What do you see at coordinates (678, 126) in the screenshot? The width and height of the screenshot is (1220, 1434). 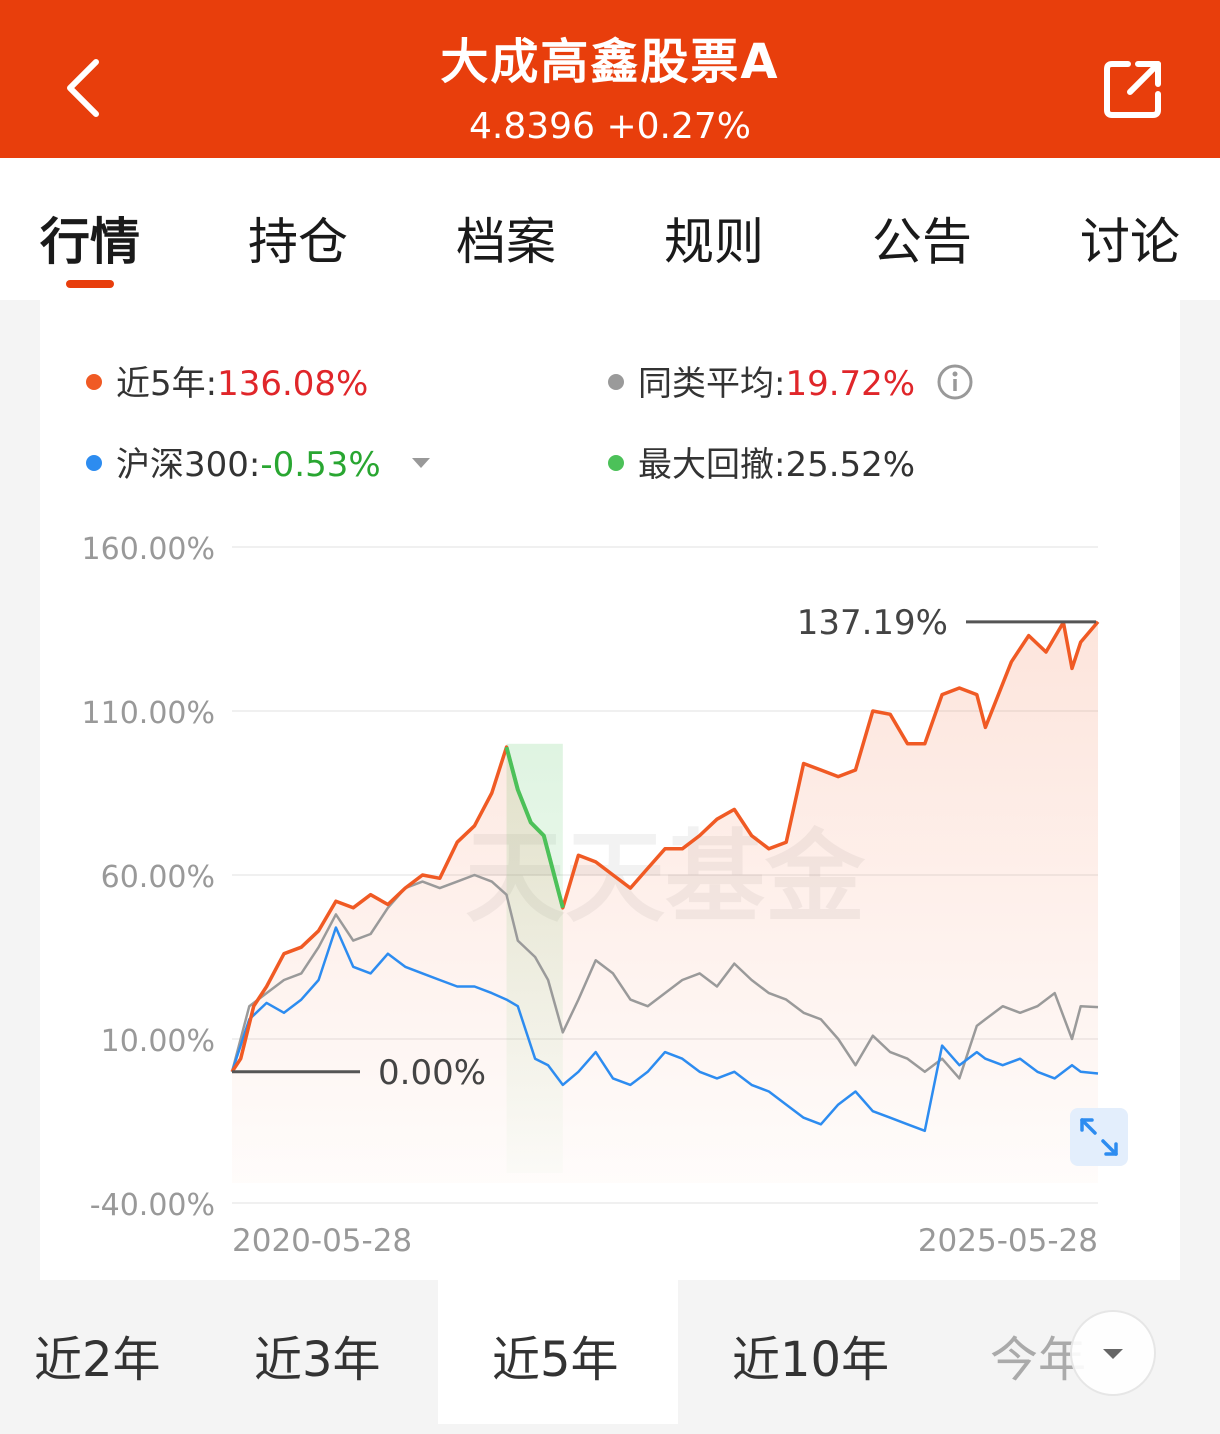 I see `fund-daily-change: +0.27%` at bounding box center [678, 126].